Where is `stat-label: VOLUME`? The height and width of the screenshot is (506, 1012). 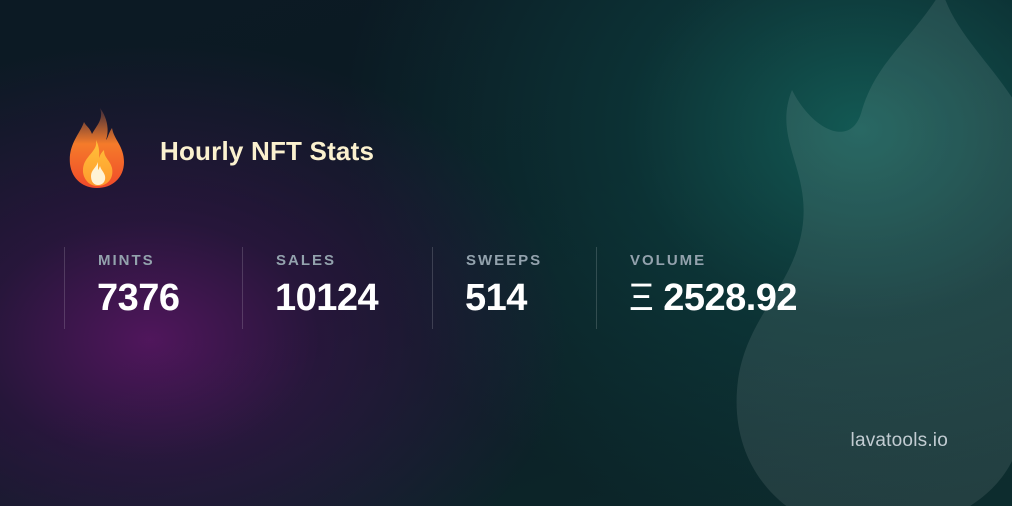
stat-label: VOLUME is located at coordinates (668, 260).